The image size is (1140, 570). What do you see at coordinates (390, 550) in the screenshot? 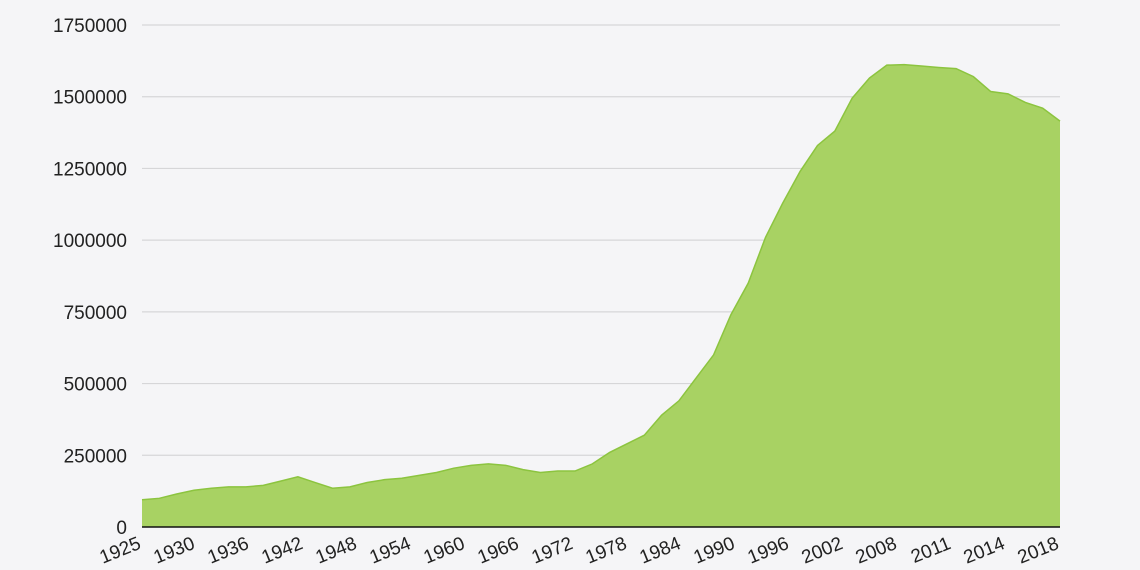
I see `x-tick-label: 1954` at bounding box center [390, 550].